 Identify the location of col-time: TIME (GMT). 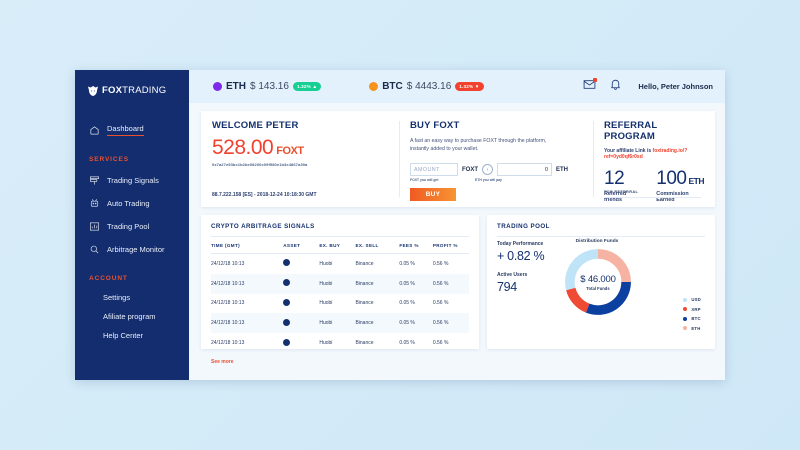
(247, 245).